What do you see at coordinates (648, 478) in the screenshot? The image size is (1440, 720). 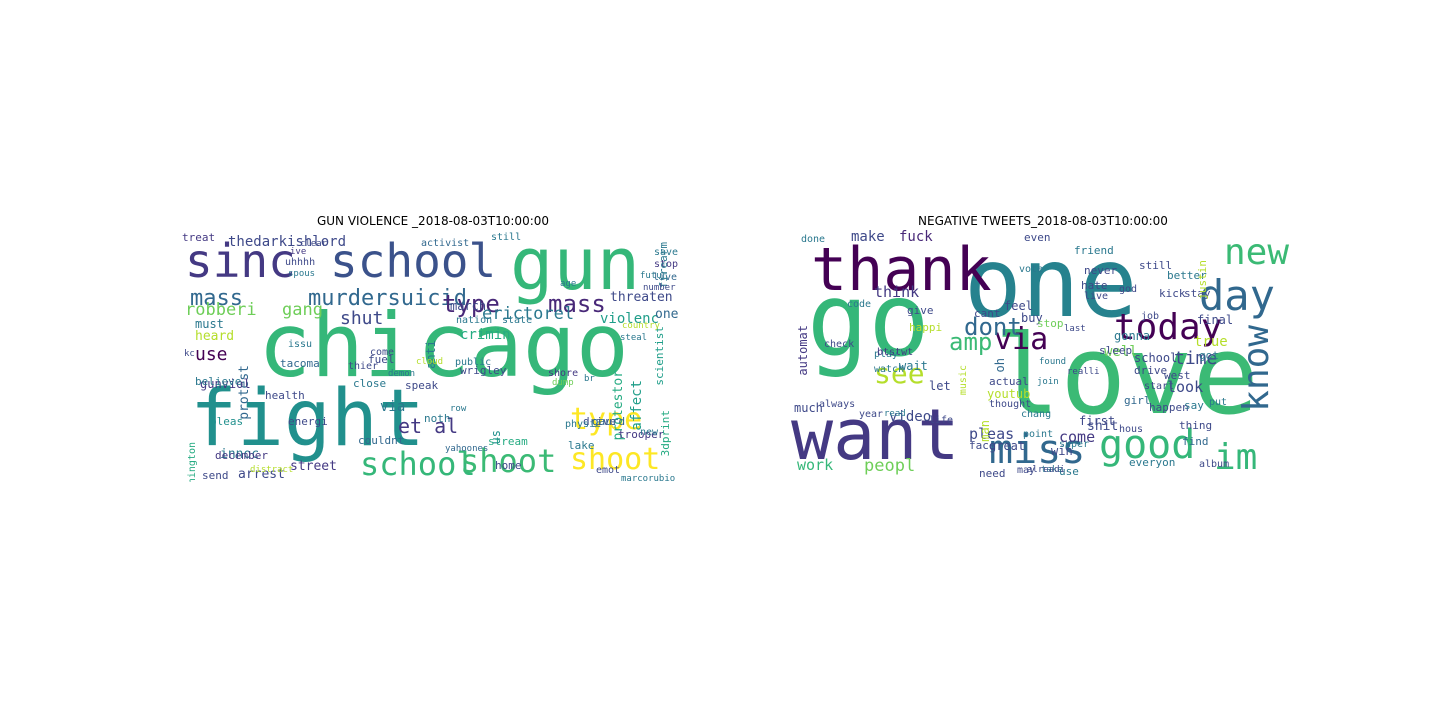 I see `word-marcorubio: marcorubio` at bounding box center [648, 478].